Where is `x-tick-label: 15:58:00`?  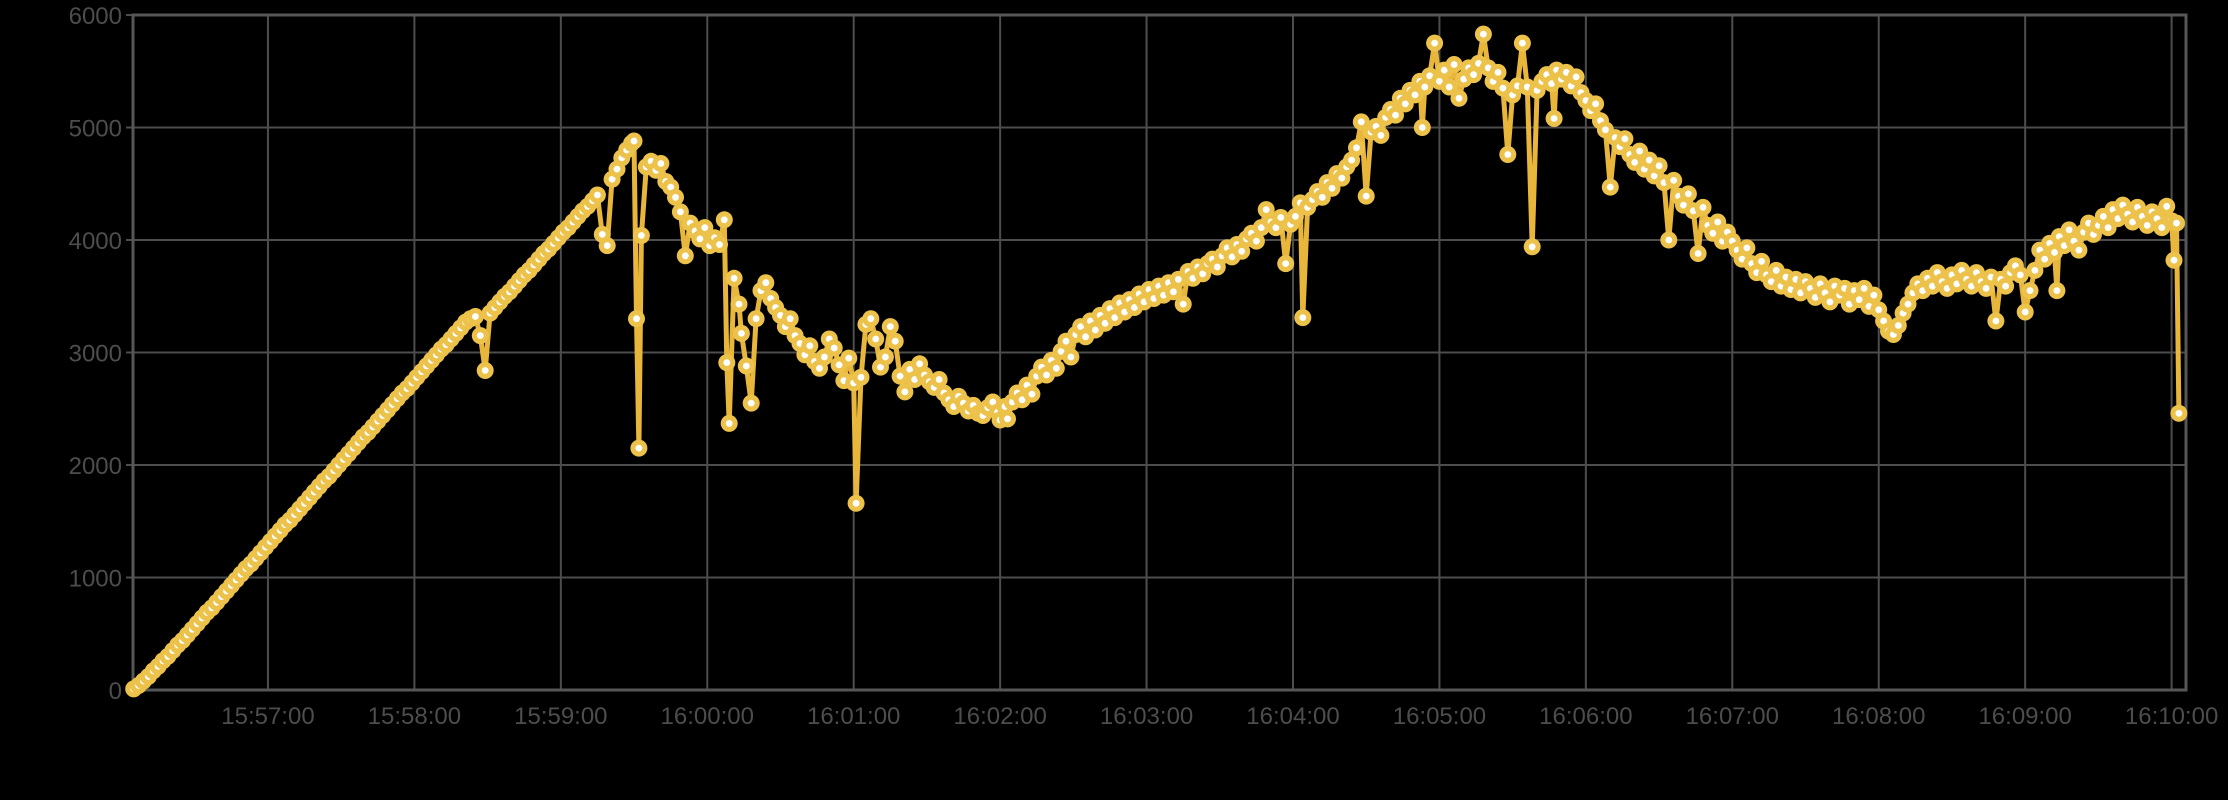 x-tick-label: 15:58:00 is located at coordinates (414, 716).